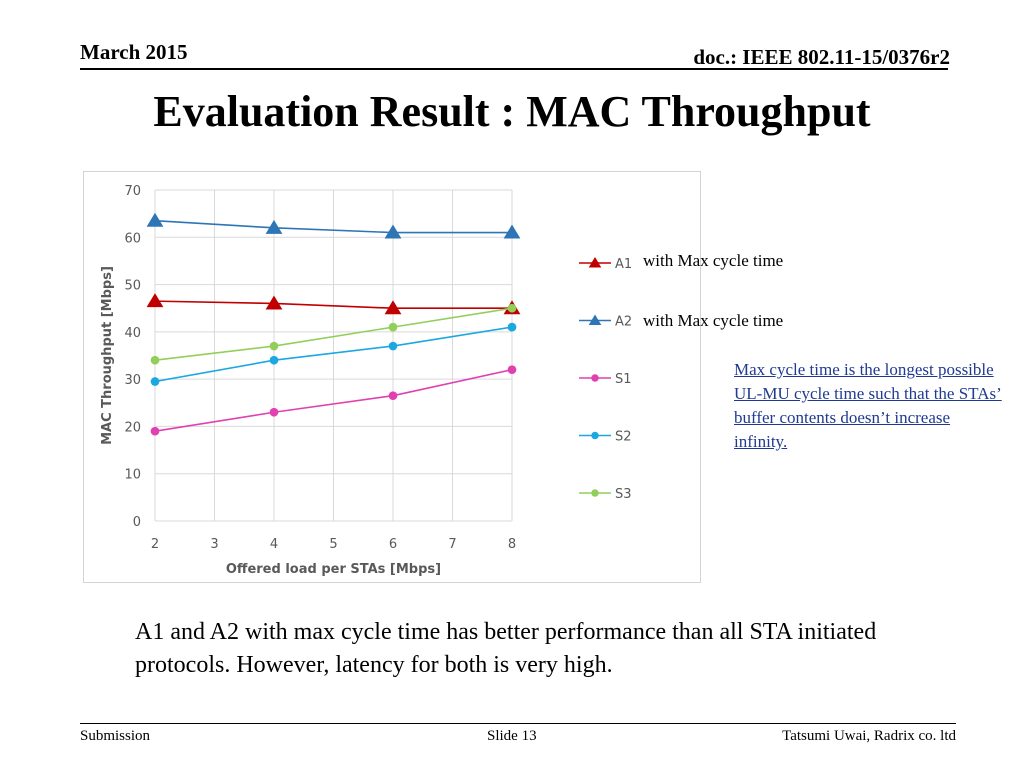 This screenshot has height=768, width=1024. I want to click on chart-legend: A1 A2 S1 S2 S3, so click(605, 379).